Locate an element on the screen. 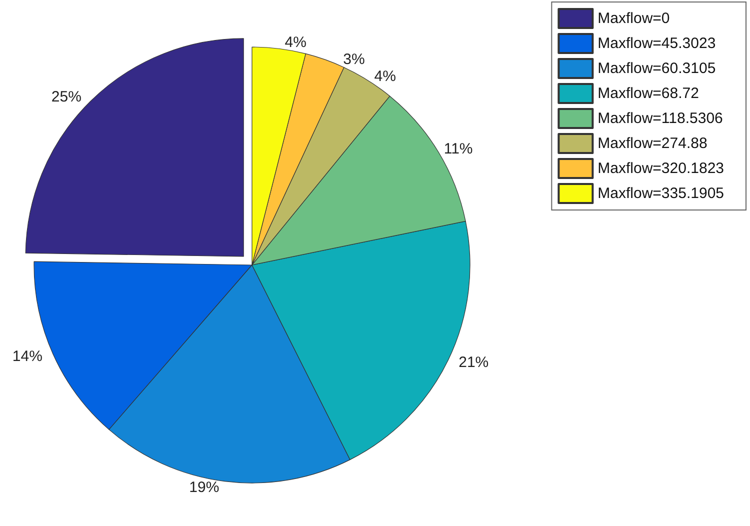 This screenshot has width=750, height=526. data-label: 3% is located at coordinates (354, 59).